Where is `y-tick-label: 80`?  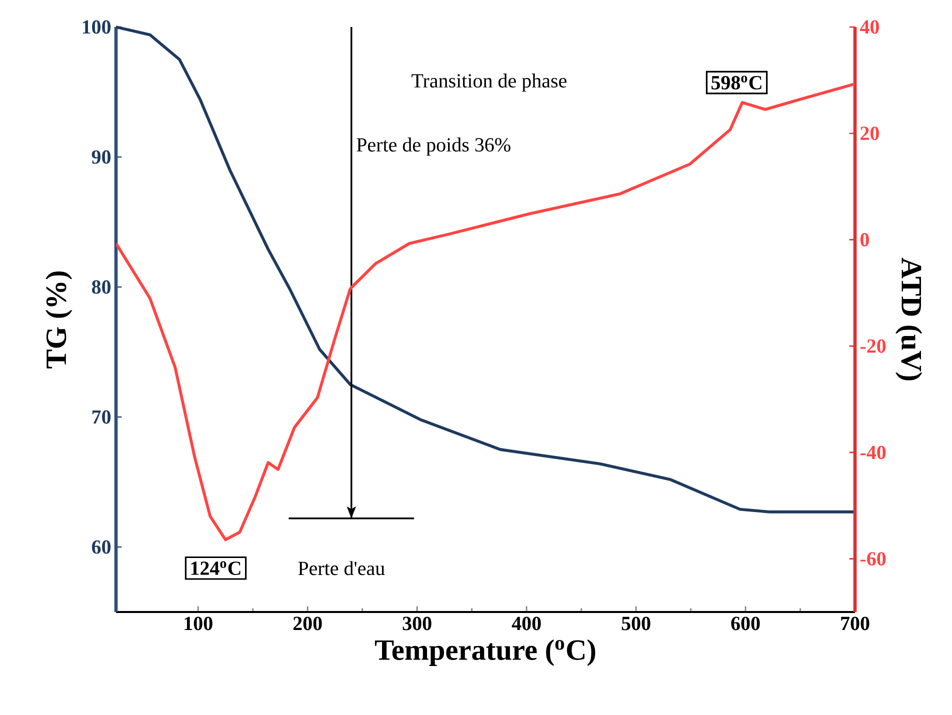
y-tick-label: 80 is located at coordinates (101, 287).